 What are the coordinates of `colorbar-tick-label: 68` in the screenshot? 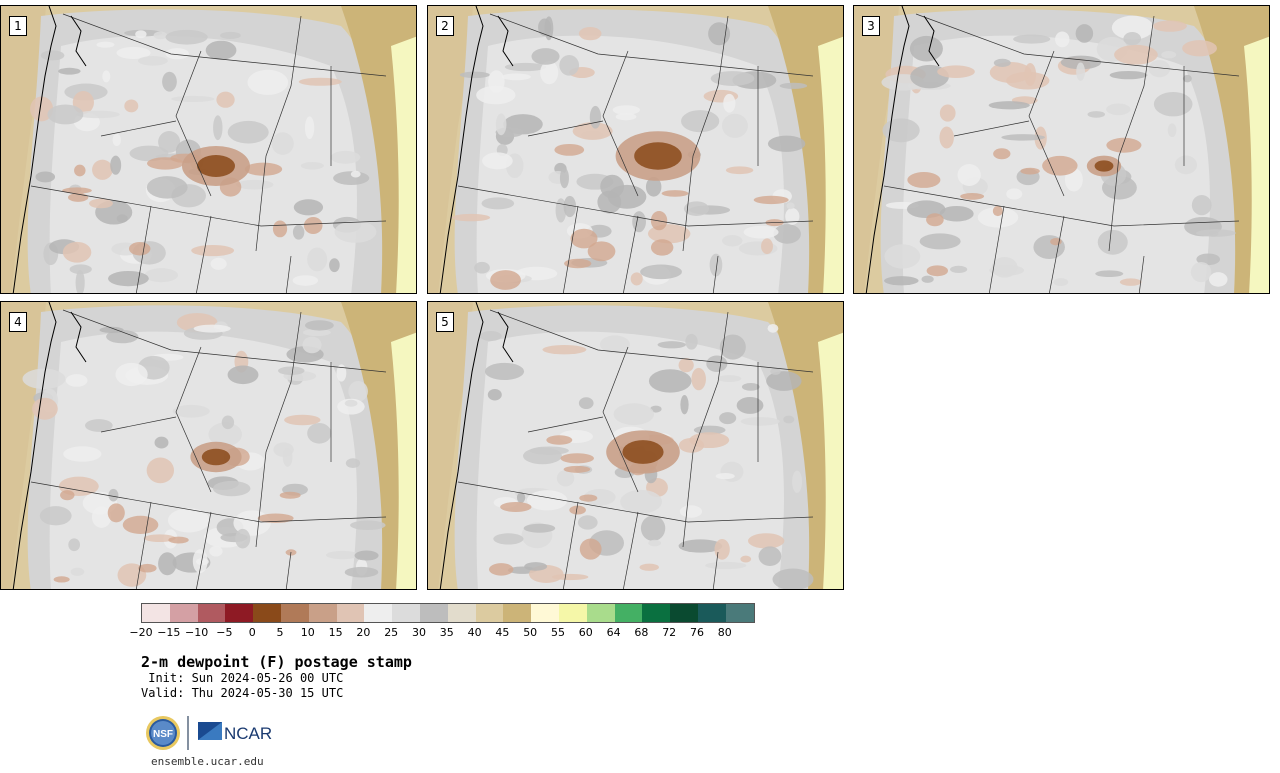 It's located at (641, 632).